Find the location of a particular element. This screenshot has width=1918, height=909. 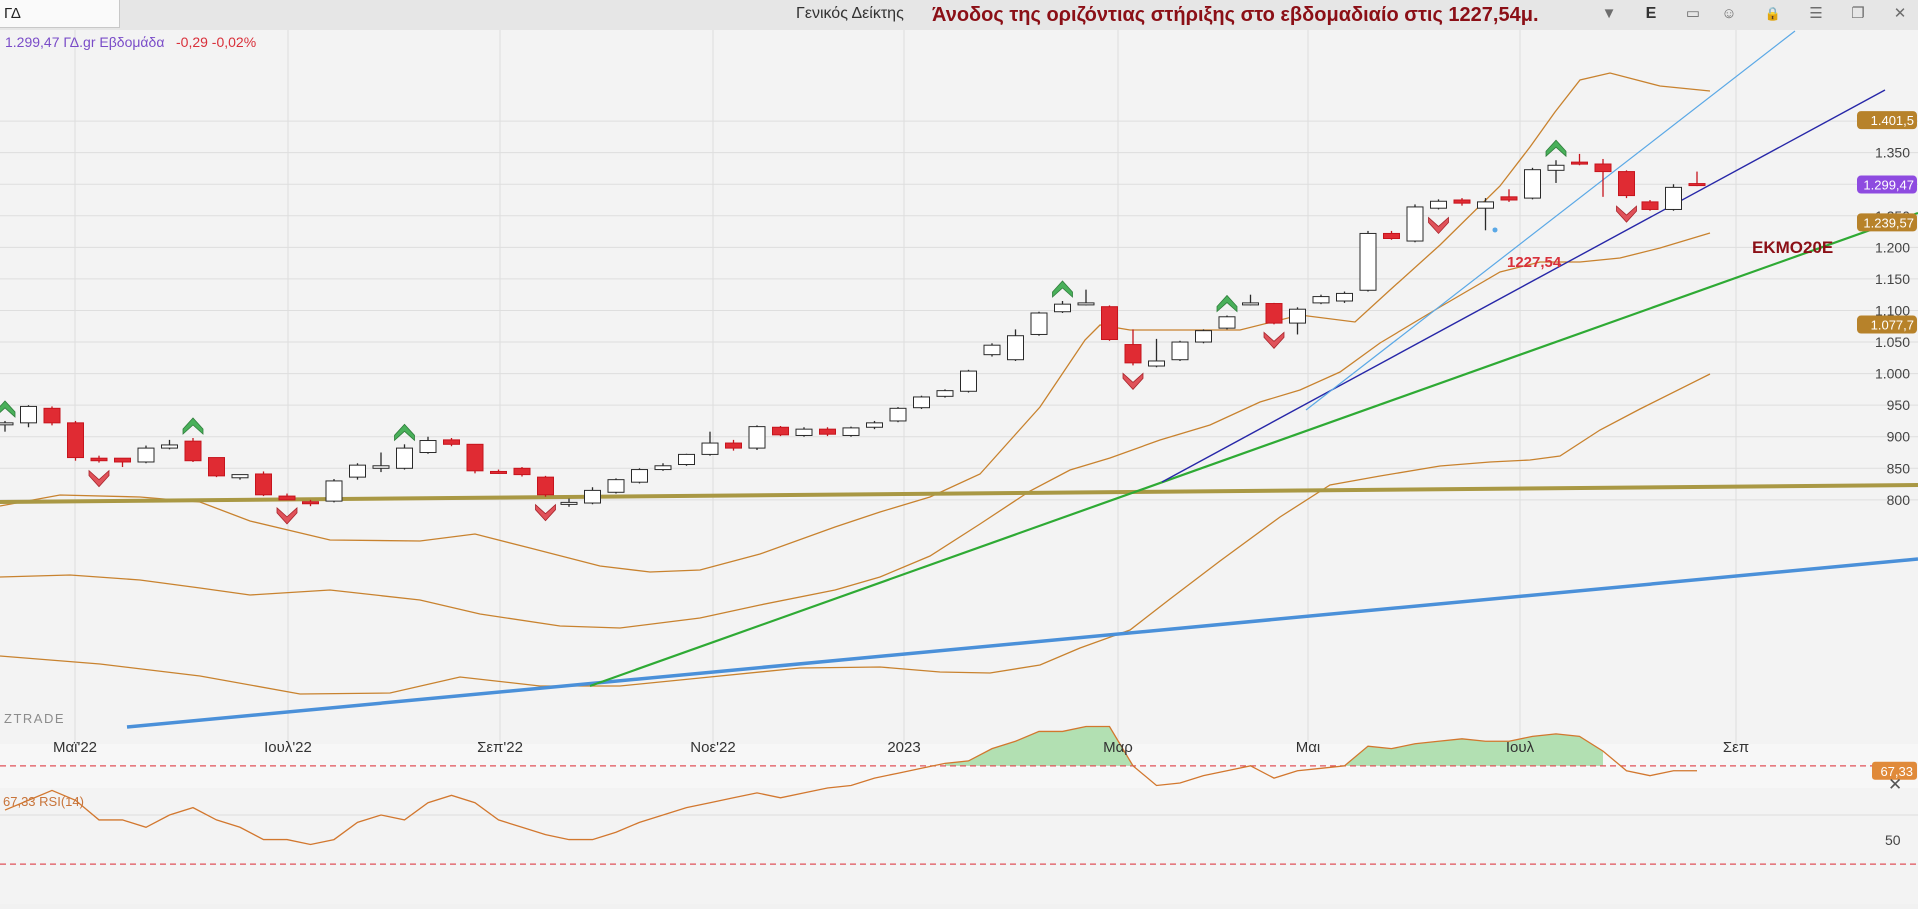

series-label: ΕΚΜΟ20Ε is located at coordinates (1792, 247).